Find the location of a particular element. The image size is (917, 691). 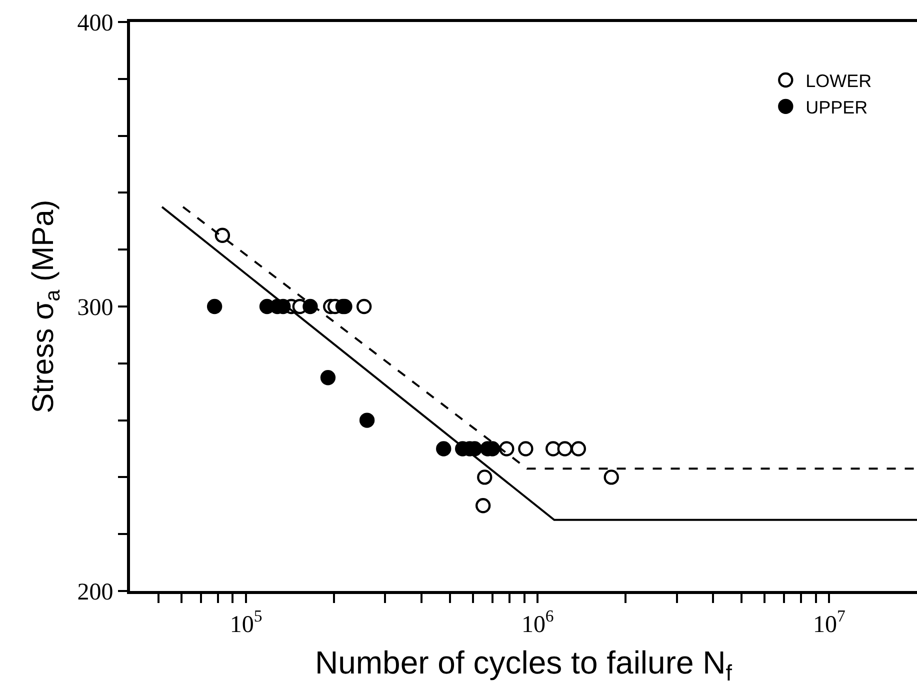

legend-label: LOWER is located at coordinates (839, 81).